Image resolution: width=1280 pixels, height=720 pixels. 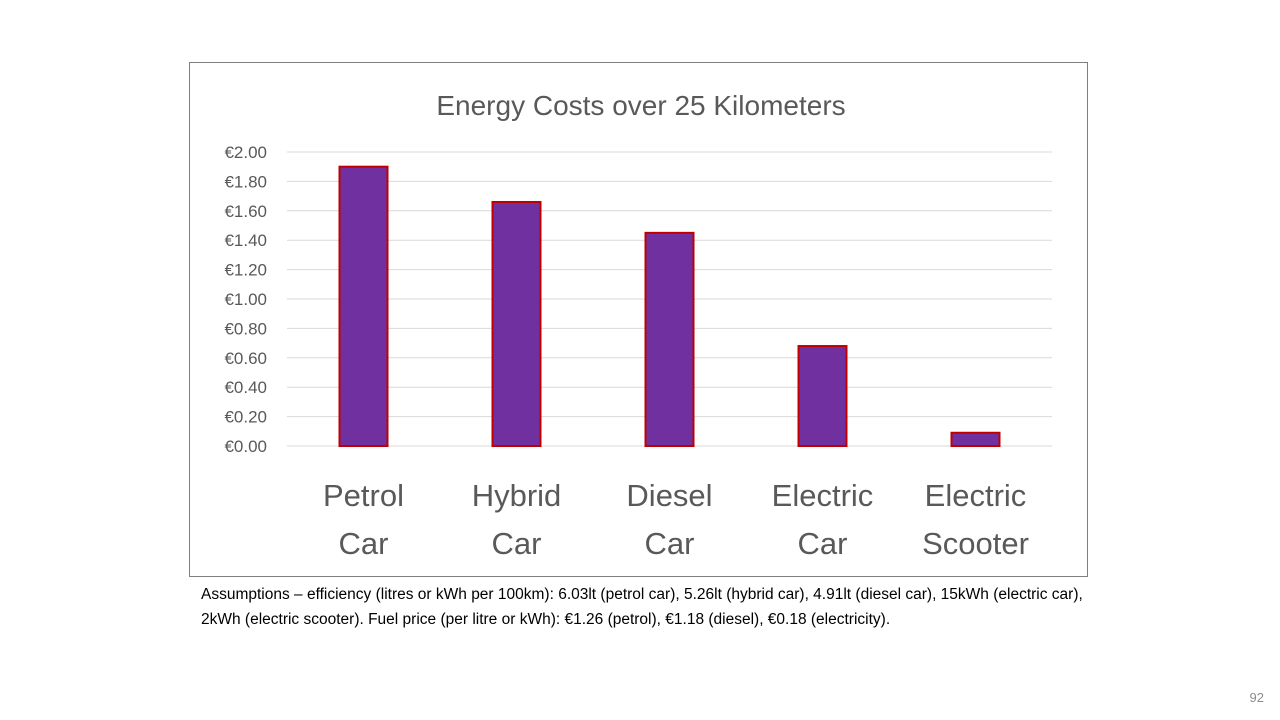 What do you see at coordinates (363, 519) in the screenshot?
I see `x-category-label: Petrol Car` at bounding box center [363, 519].